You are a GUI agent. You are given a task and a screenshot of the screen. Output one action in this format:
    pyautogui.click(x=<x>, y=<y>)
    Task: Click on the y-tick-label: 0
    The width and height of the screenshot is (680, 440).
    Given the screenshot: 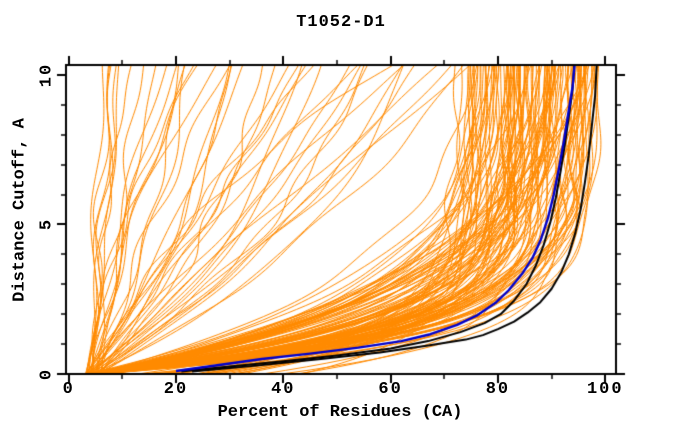 What is the action you would take?
    pyautogui.click(x=47, y=374)
    